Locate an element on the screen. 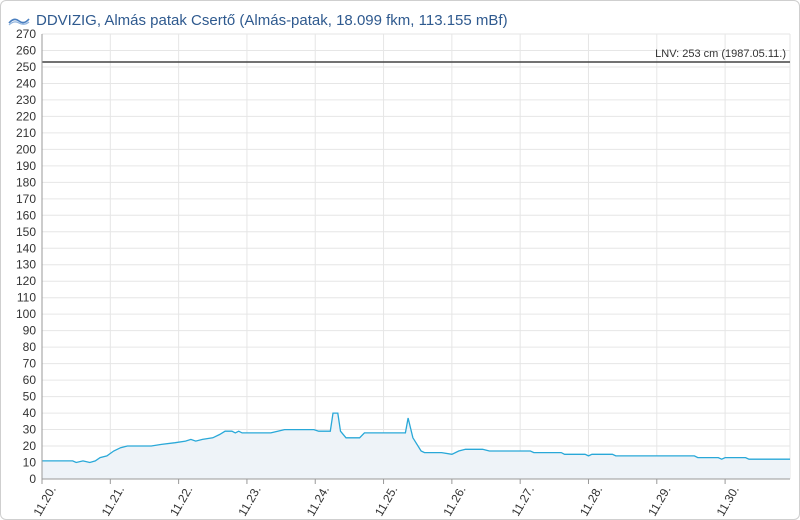 The width and height of the screenshot is (800, 520). y-tick-label: 260 is located at coordinates (26, 50).